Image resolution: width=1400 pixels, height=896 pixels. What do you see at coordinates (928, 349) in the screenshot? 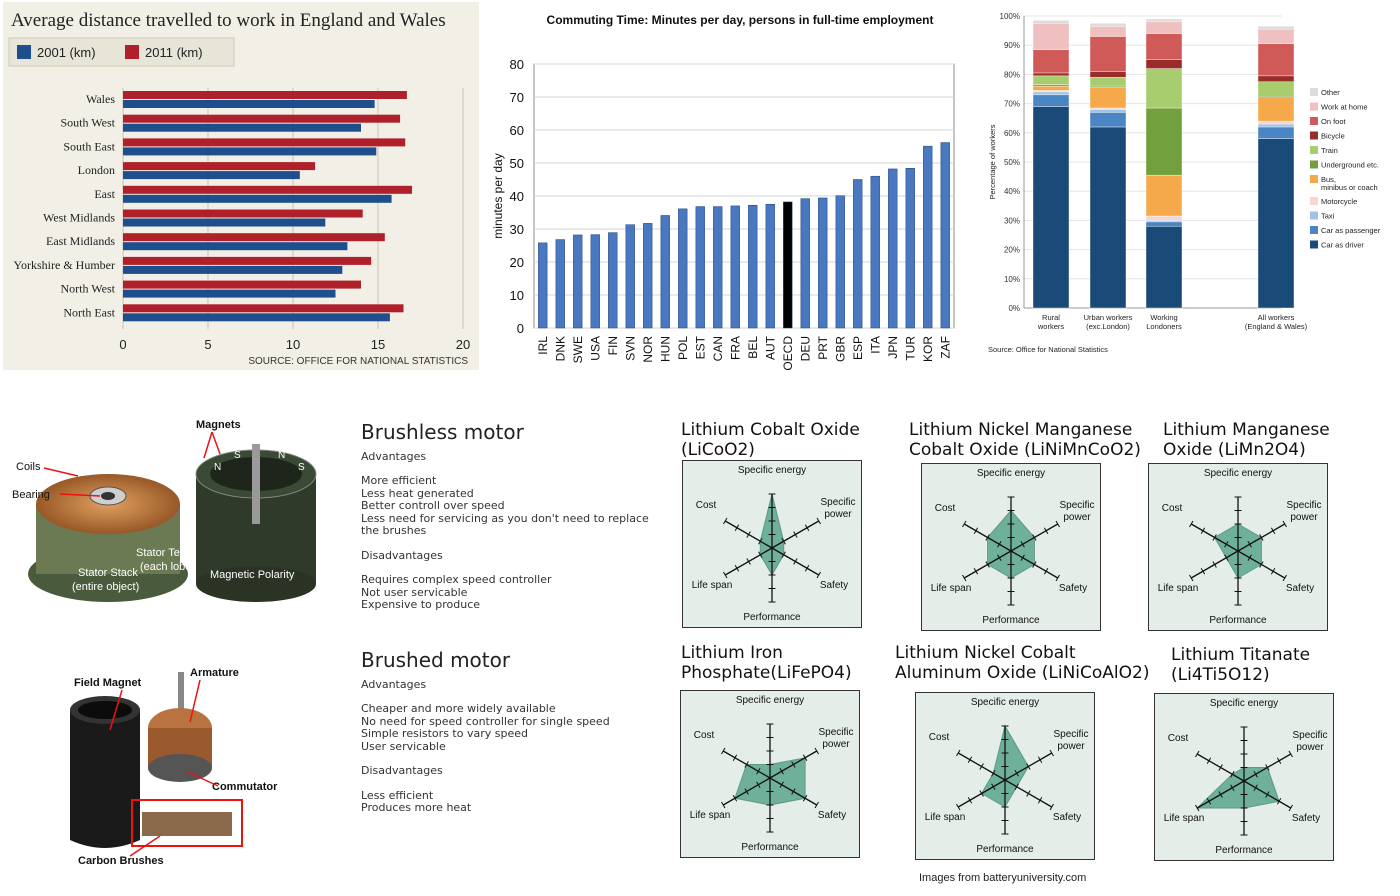
I see `x-tick-label: KOR` at bounding box center [928, 349].